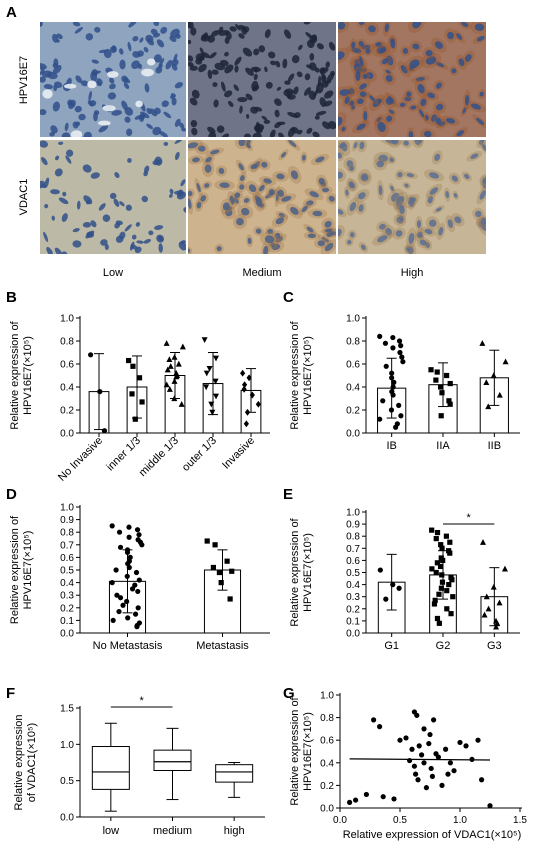 The image size is (550, 854). I want to click on chart-c-y-tick-label: 0.2, so click(353, 411).